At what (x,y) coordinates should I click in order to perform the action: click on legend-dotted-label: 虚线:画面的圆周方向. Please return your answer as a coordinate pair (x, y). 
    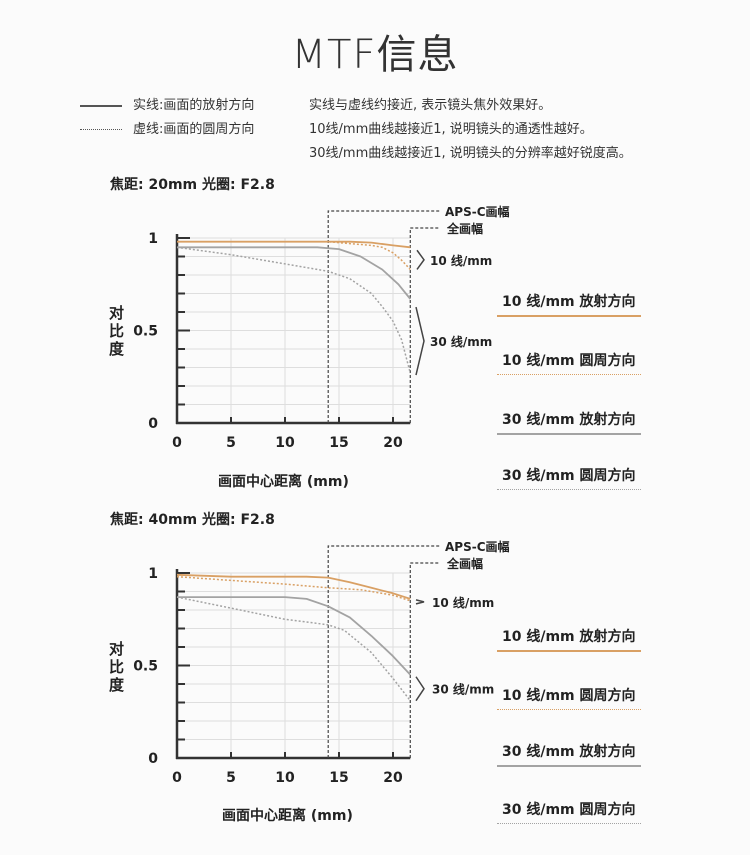
    Looking at the image, I should click on (194, 129).